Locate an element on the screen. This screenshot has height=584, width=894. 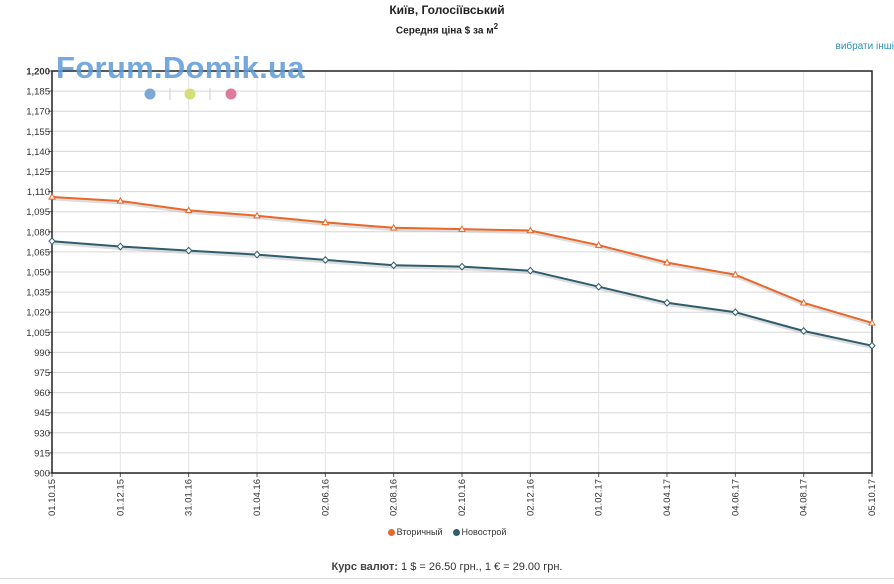
legend-item: Вторичный is located at coordinates (415, 532).